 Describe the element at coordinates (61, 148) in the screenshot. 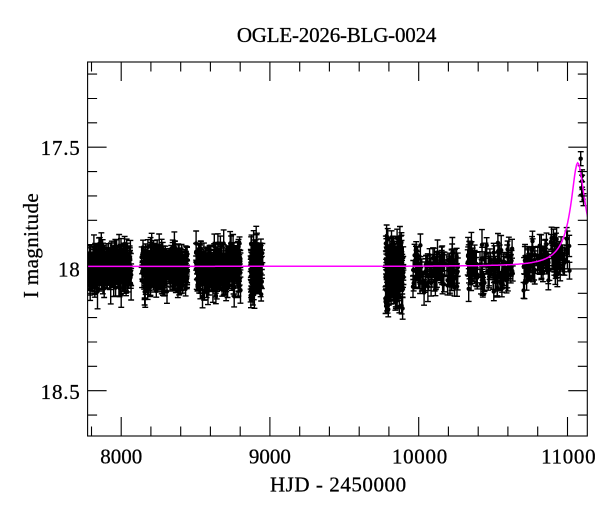

I see `svg-text: 17.5` at that location.